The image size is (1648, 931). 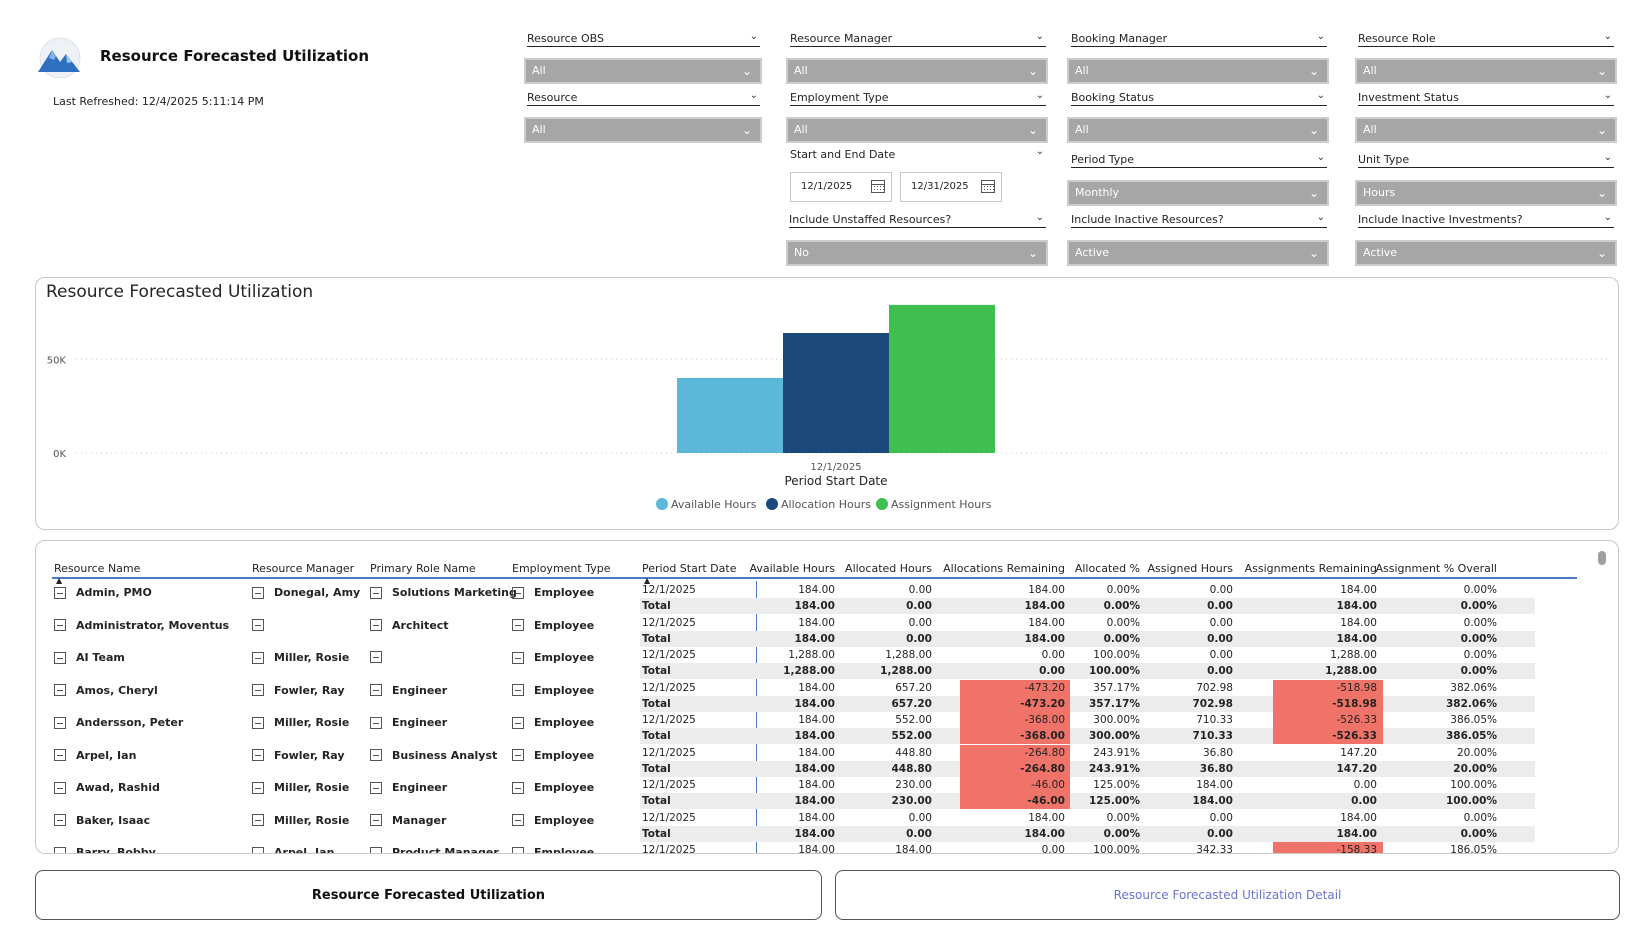 What do you see at coordinates (917, 71) in the screenshot?
I see `resource-manager-dropdown: All ⌄` at bounding box center [917, 71].